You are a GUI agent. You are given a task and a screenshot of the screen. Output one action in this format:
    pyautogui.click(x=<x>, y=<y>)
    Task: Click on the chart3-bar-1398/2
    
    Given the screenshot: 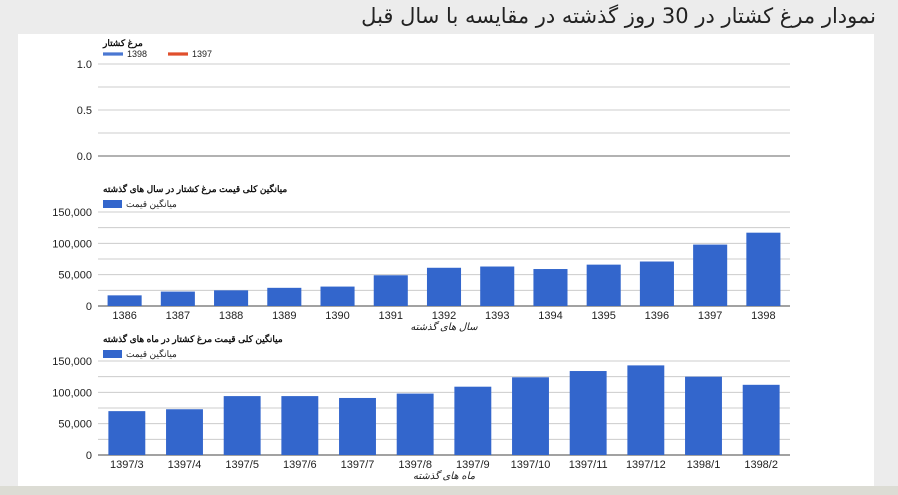 What is the action you would take?
    pyautogui.click(x=761, y=419)
    